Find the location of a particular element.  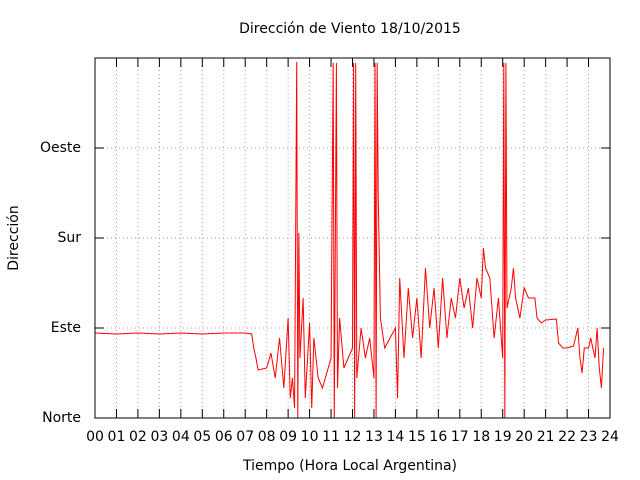

x-tick-label: 00 is located at coordinates (95, 437).